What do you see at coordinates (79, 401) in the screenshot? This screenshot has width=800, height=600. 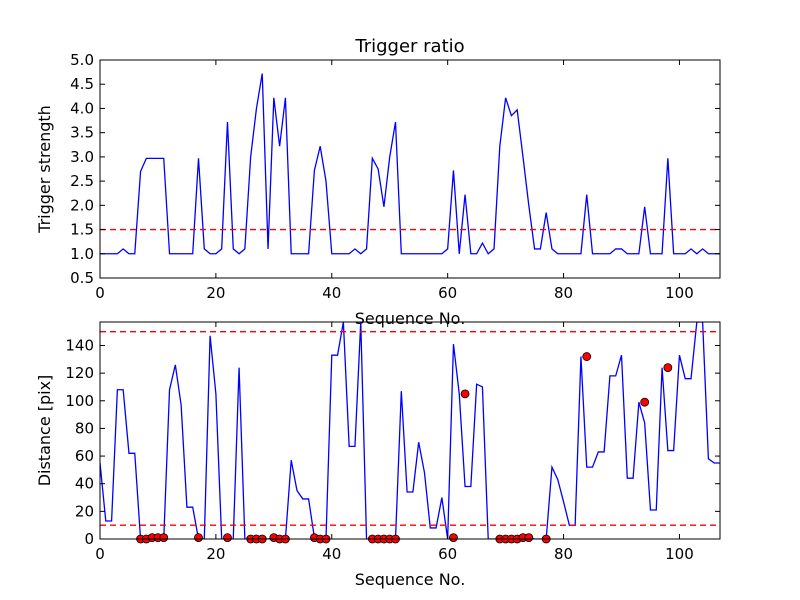 I see `y-tick-label: 100` at bounding box center [79, 401].